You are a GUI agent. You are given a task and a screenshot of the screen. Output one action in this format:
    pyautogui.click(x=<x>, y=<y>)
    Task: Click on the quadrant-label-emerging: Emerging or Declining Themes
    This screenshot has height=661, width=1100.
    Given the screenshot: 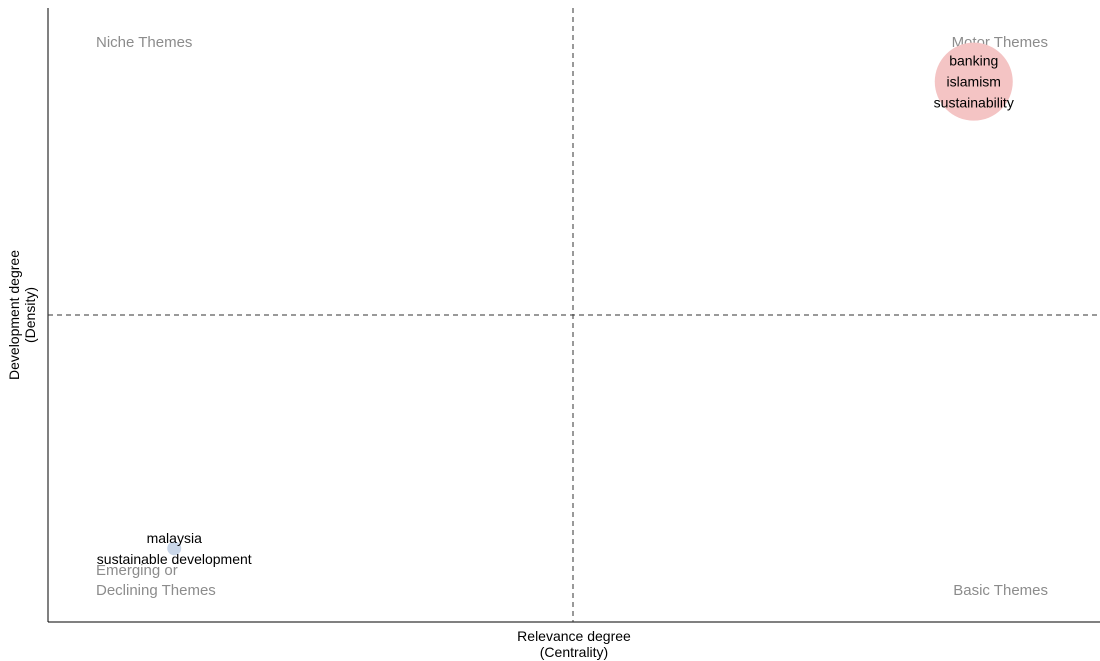 What is the action you would take?
    pyautogui.click(x=156, y=580)
    